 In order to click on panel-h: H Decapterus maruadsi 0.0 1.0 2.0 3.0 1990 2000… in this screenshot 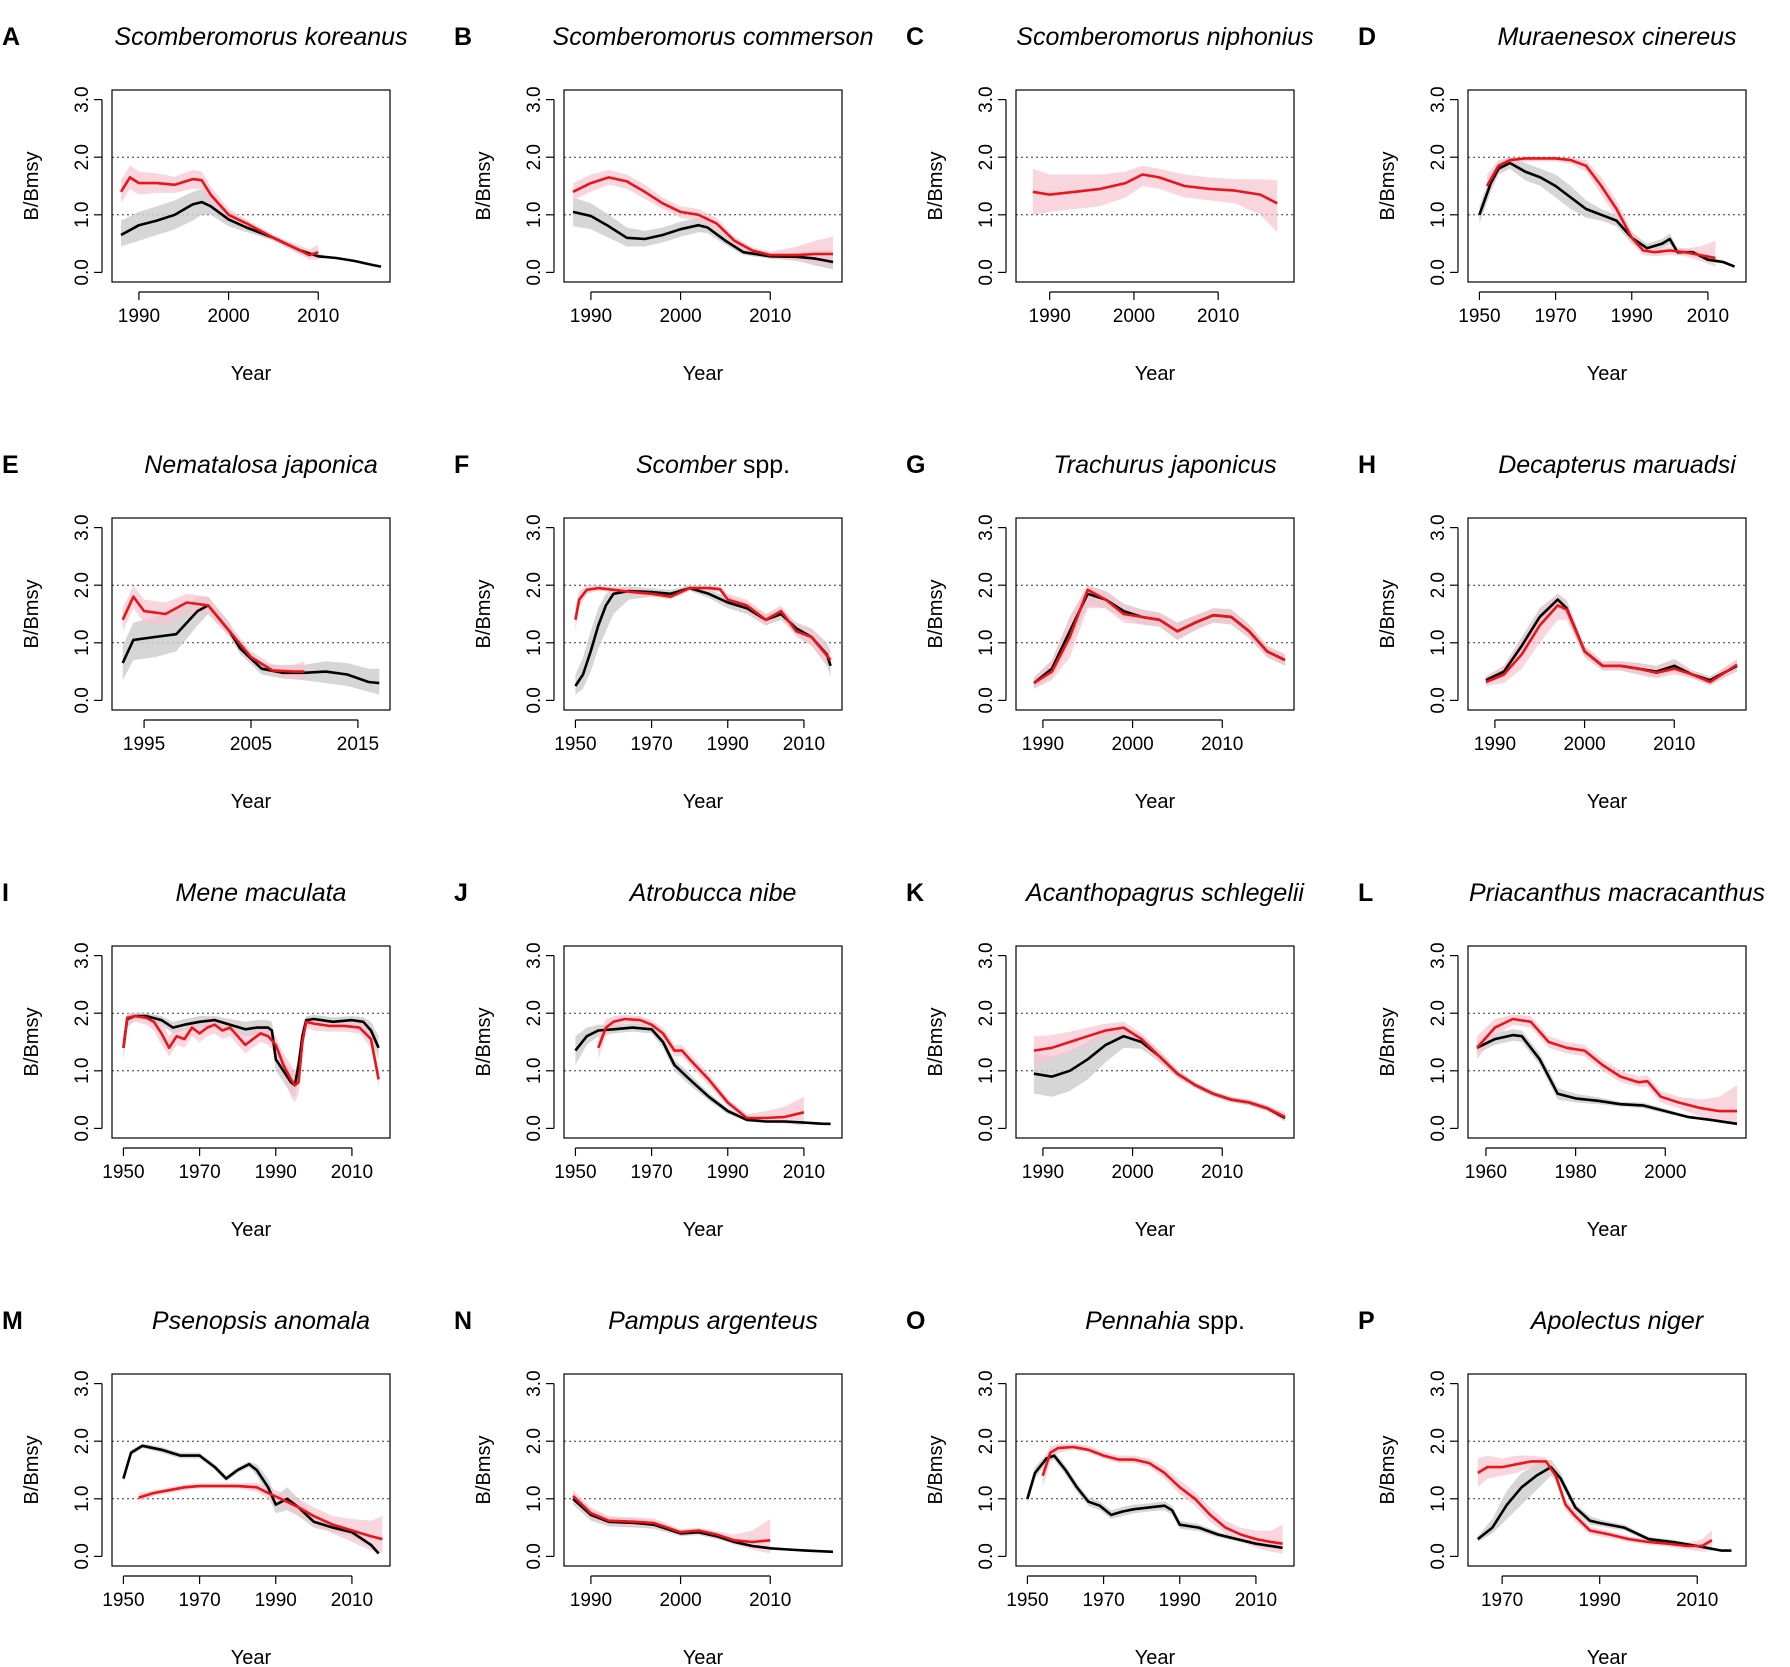, I will do `click(1552, 632)`.